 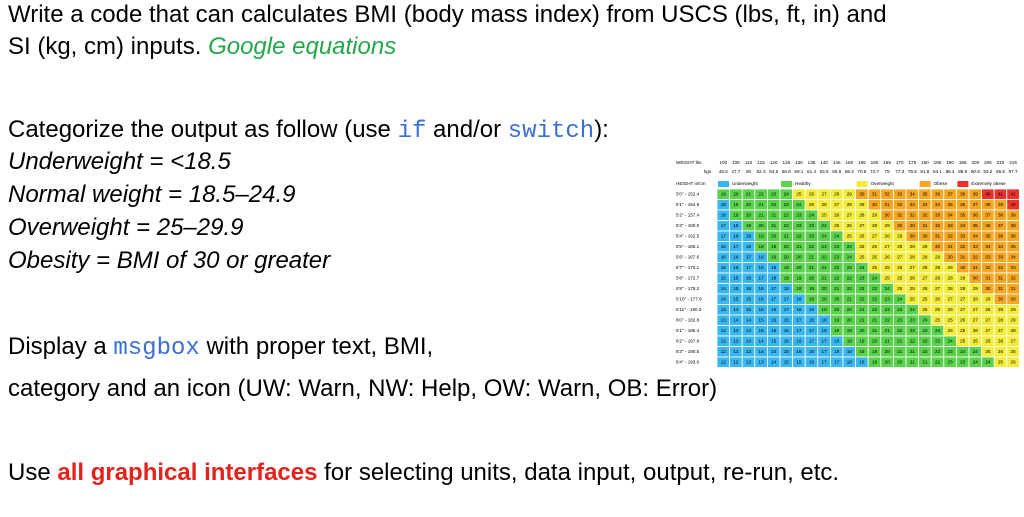 What do you see at coordinates (837, 162) in the screenshot?
I see `weight-lbs: 145` at bounding box center [837, 162].